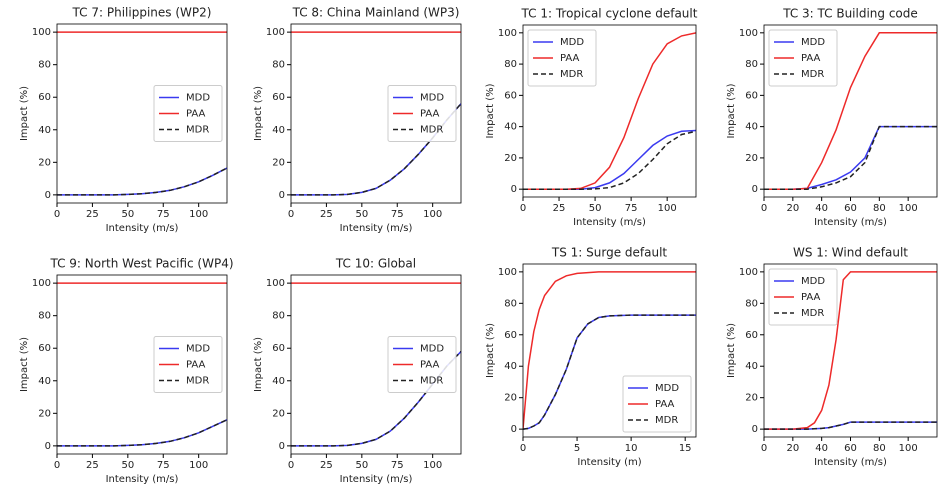 The image size is (941, 489). What do you see at coordinates (850, 448) in the screenshot?
I see `x-tick-label: 60` at bounding box center [850, 448].